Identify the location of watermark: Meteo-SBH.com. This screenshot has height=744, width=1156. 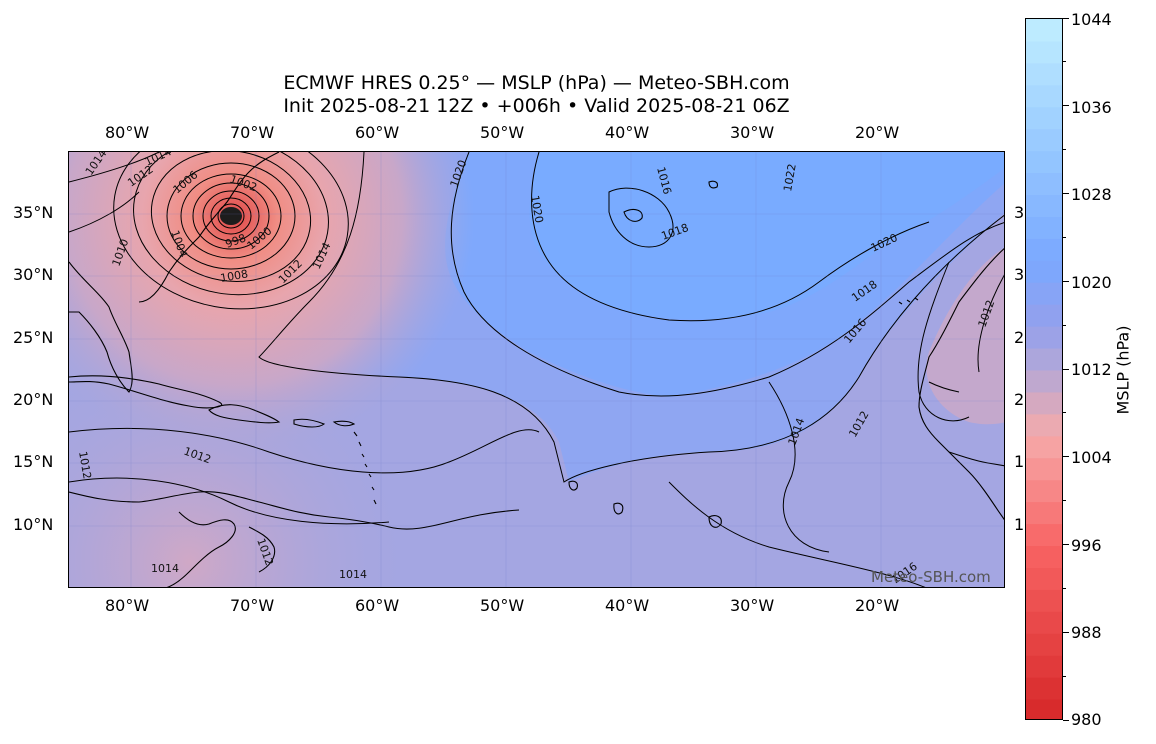
(931, 577).